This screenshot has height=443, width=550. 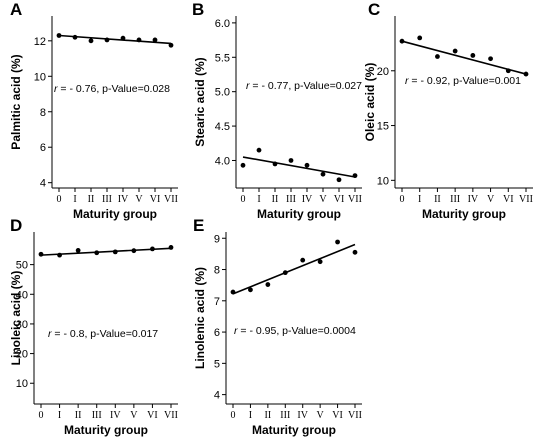 I want to click on panel-b-annotation: r = - 0.77, p-Value=0.027, so click(x=304, y=86).